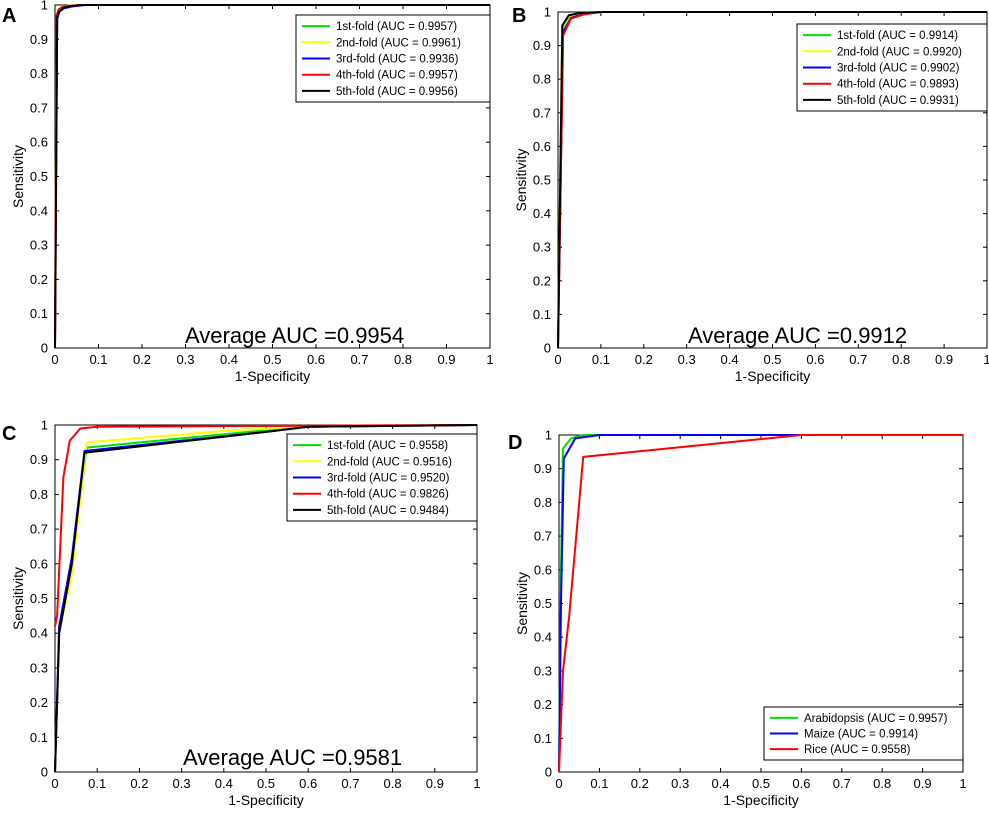 This screenshot has height=815, width=989. I want to click on legend-entry: 4th-fold (AUC = 0.9893), so click(898, 85).